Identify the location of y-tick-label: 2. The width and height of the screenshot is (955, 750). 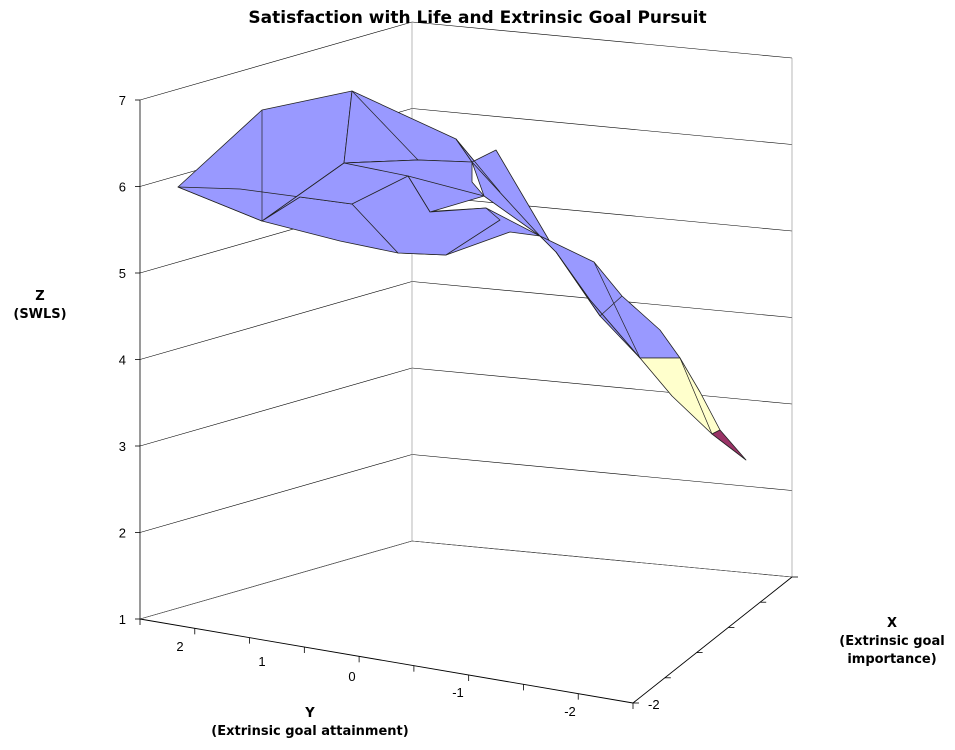
(179, 646).